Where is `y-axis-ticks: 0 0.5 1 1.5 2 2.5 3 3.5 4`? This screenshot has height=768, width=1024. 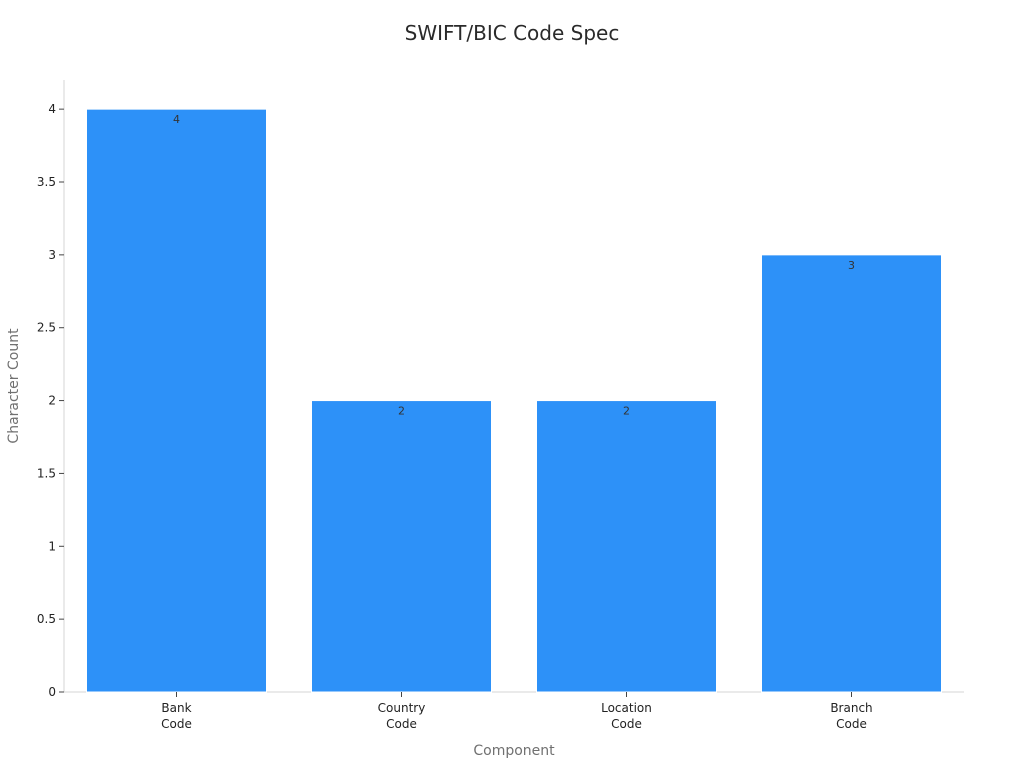
y-axis-ticks: 0 0.5 1 1.5 2 2.5 3 3.5 4 is located at coordinates (50, 400).